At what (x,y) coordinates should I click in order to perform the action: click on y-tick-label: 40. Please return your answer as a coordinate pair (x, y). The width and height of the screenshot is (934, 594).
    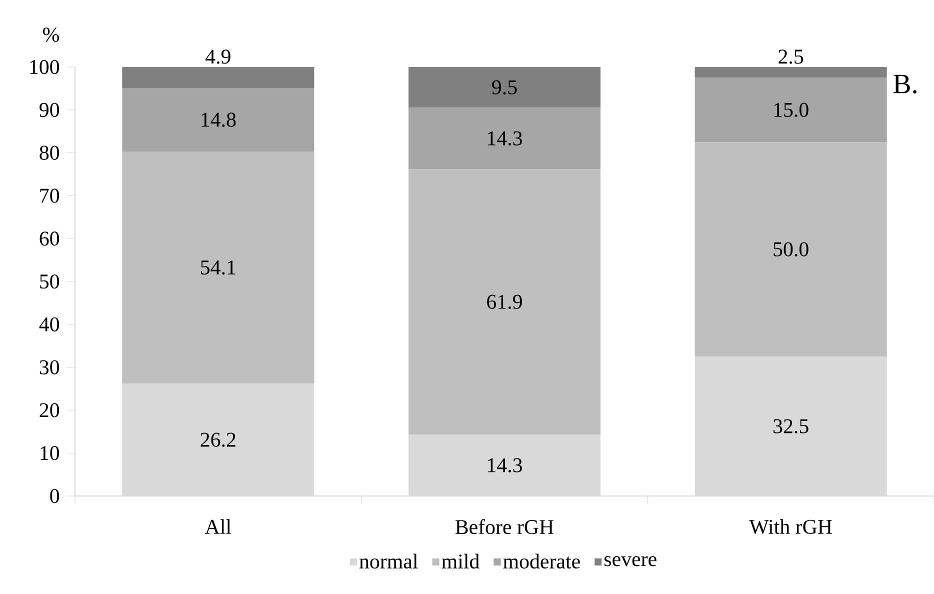
    Looking at the image, I should click on (49, 324).